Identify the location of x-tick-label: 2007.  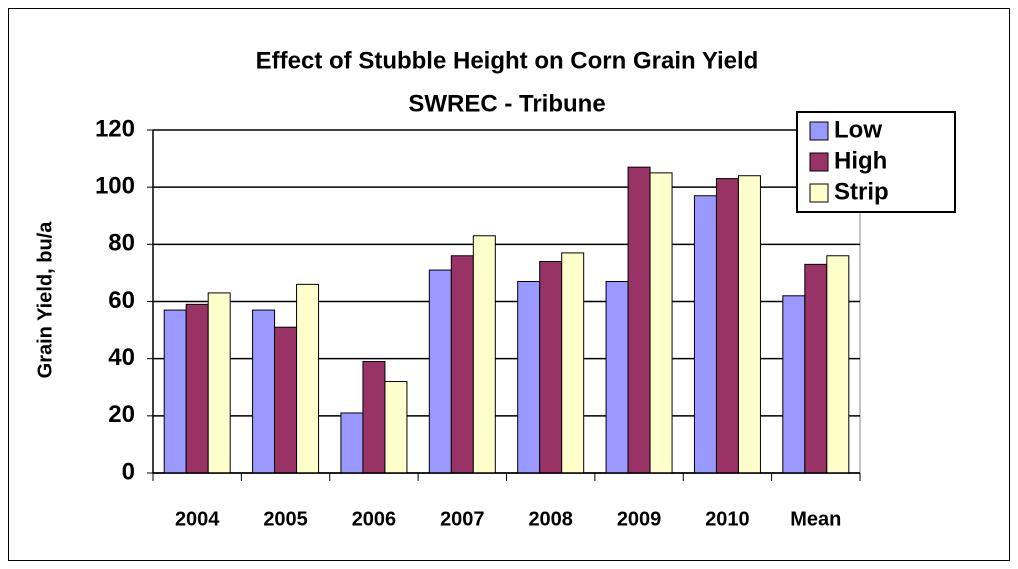
(462, 519).